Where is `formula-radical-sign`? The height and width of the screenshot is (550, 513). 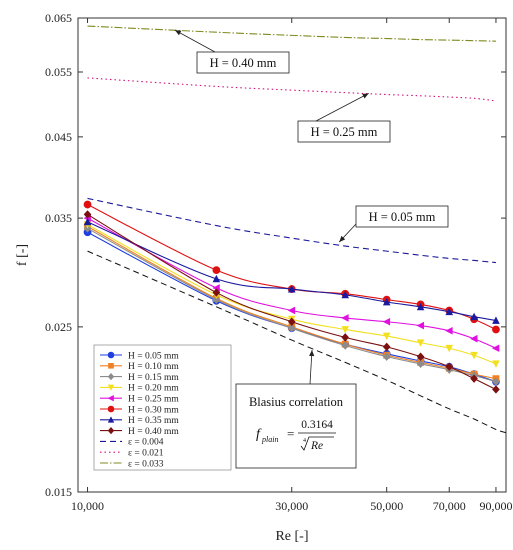
formula-radical-sign is located at coordinates (317, 443).